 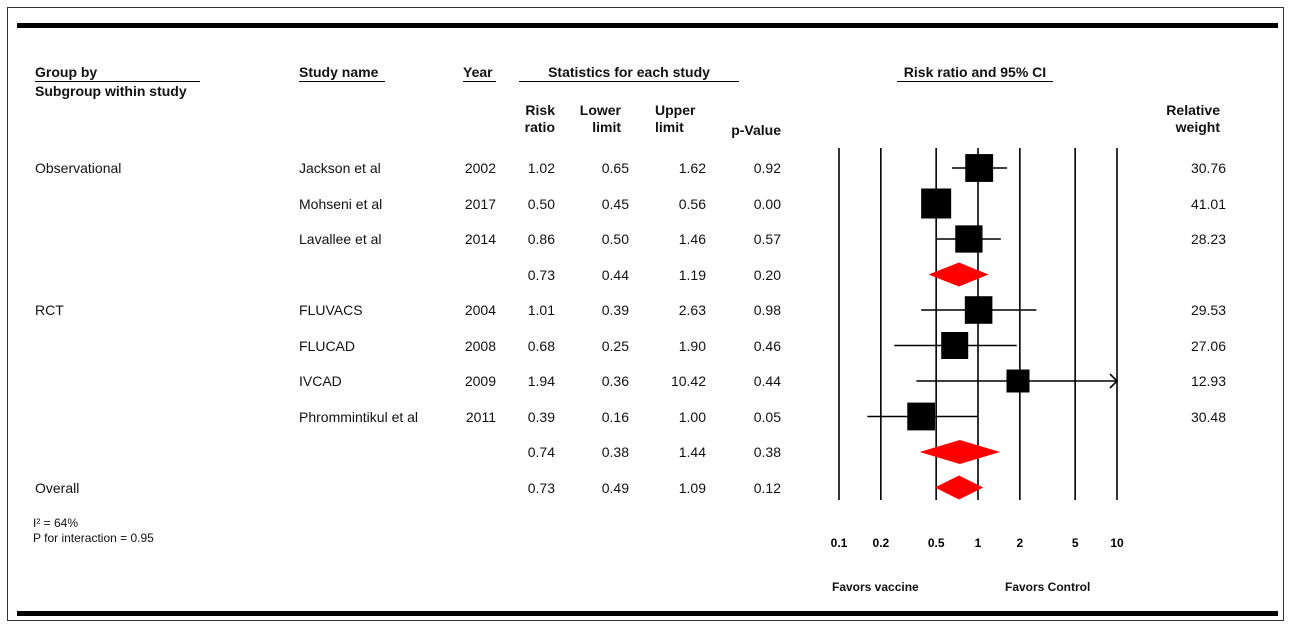 I want to click on study-name-cell: FLUVACS, so click(x=331, y=310).